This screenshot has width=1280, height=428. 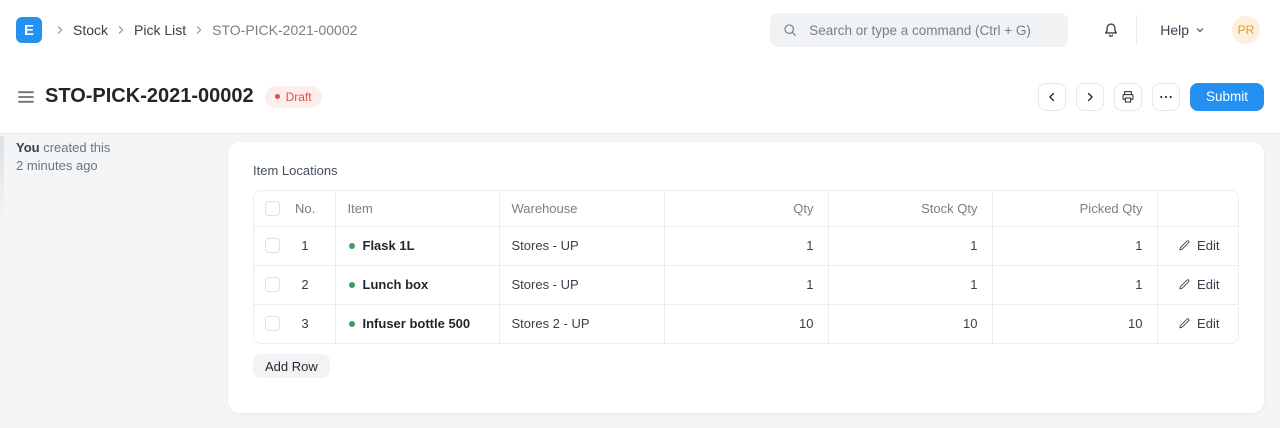 I want to click on bell-icon, so click(x=1111, y=30).